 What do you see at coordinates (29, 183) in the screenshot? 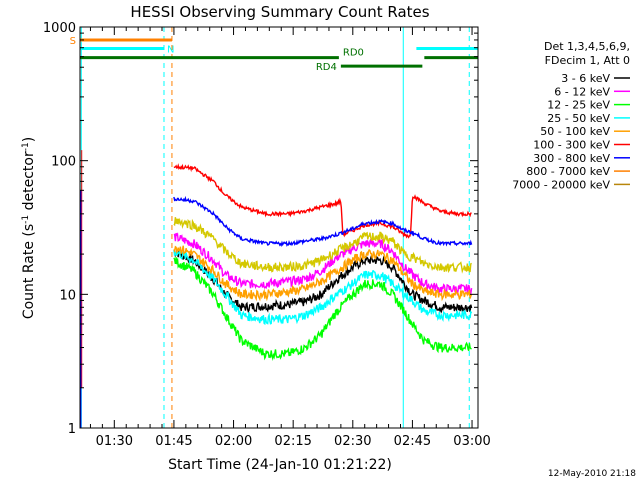
I see `y-axis-label-mid: detector` at bounding box center [29, 183].